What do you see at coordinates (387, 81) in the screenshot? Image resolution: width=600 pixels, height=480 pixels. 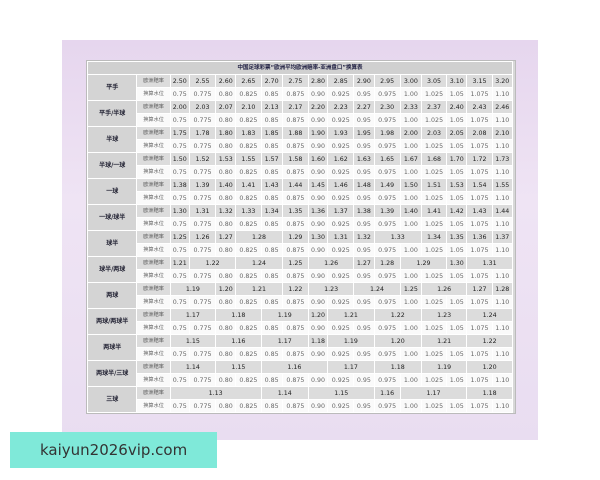 I see `odds-cell: 2.95` at bounding box center [387, 81].